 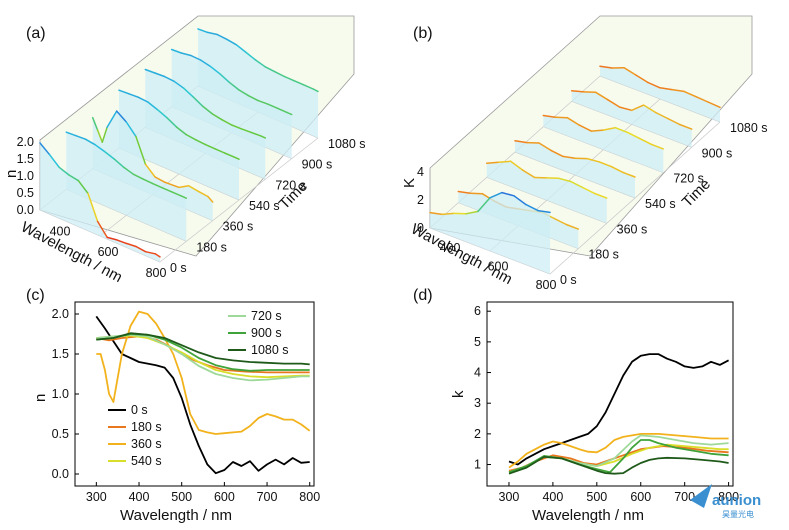 I want to click on y-tick-label: 2, so click(x=477, y=434).